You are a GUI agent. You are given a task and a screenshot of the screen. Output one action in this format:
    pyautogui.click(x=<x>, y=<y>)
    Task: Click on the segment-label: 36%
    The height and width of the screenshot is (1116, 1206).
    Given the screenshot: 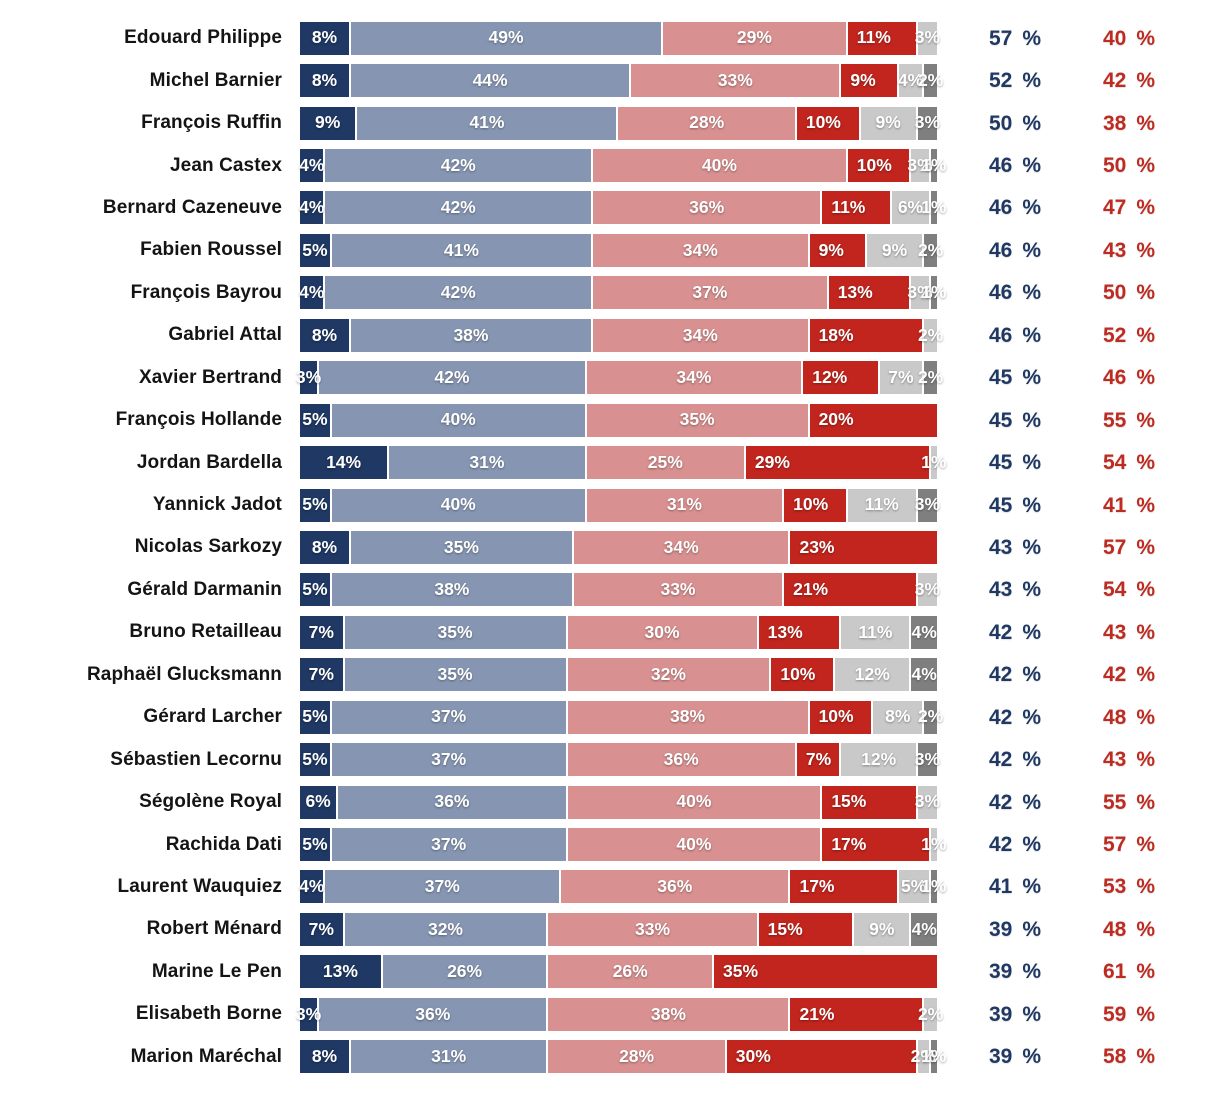 What is the action you would take?
    pyautogui.click(x=675, y=886)
    